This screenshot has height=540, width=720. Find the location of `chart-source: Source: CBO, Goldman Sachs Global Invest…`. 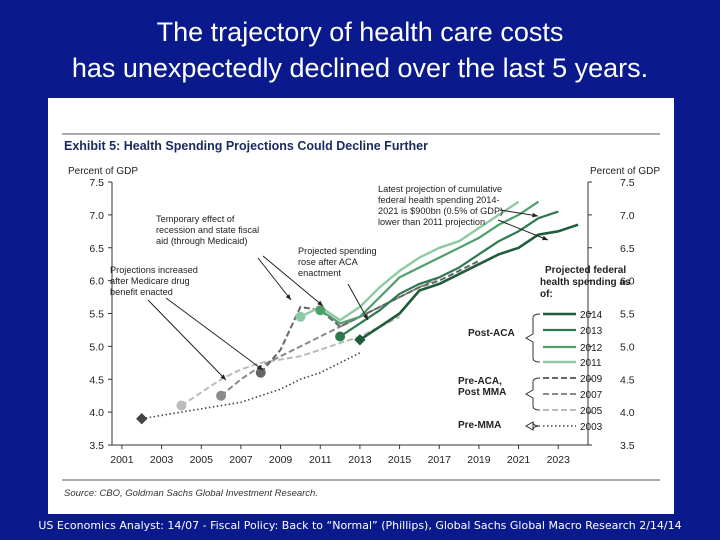

chart-source: Source: CBO, Goldman Sachs Global Invest… is located at coordinates (191, 493).